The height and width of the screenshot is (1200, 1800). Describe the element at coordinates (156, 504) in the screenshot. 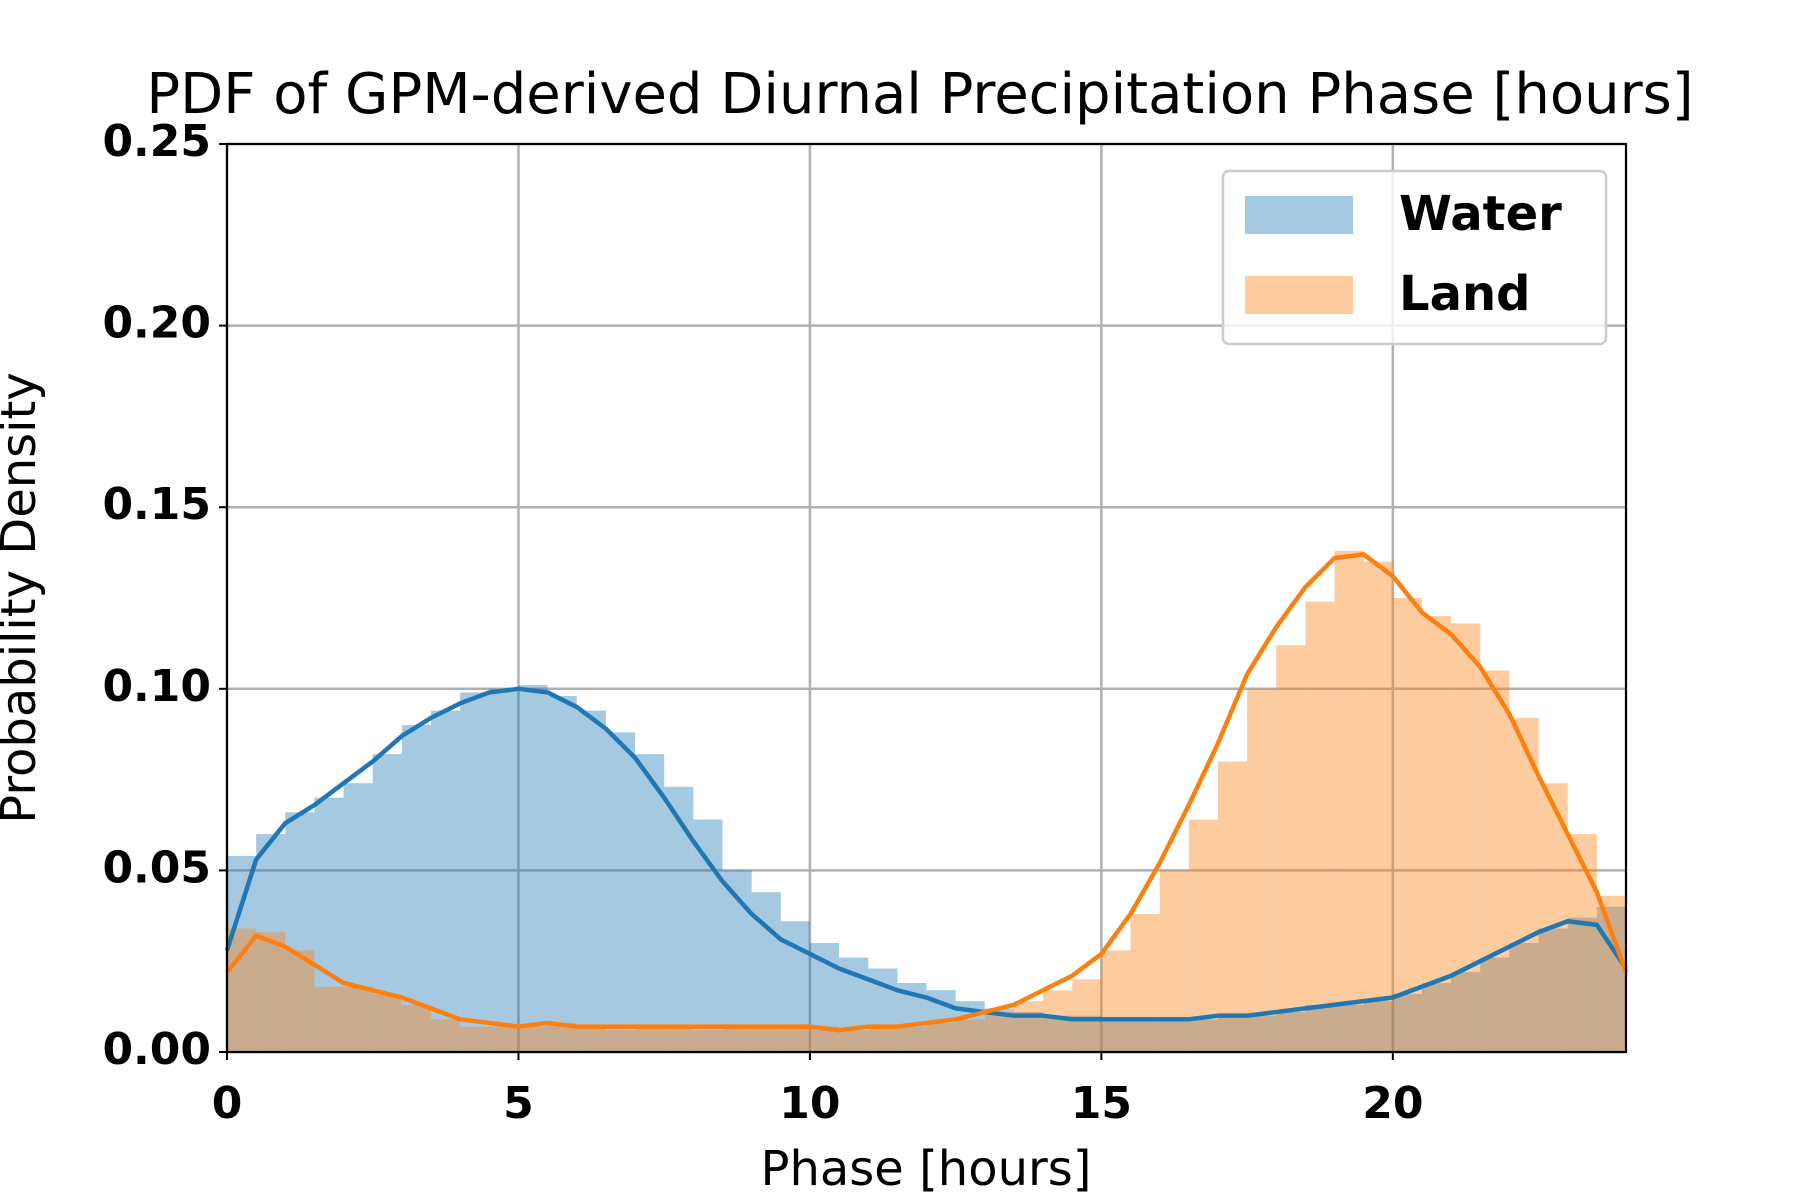

I see `y-tick-label: 0.15` at that location.